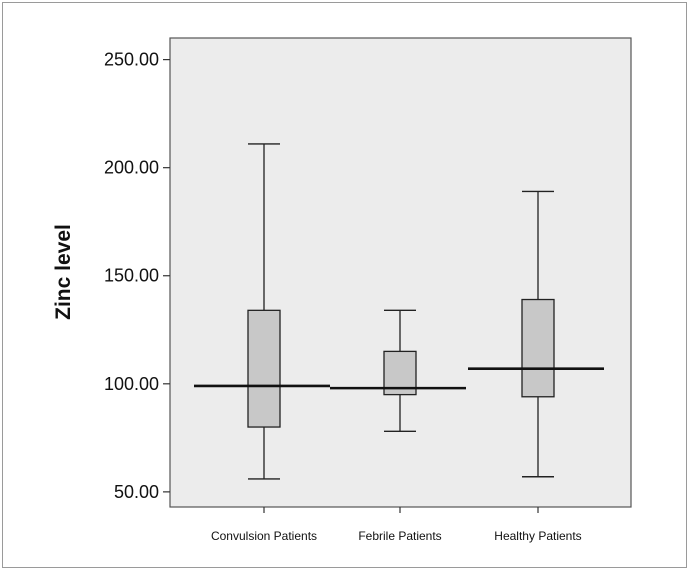 The height and width of the screenshot is (570, 691). Describe the element at coordinates (131, 168) in the screenshot. I see `y-tick-label: 200.00` at that location.